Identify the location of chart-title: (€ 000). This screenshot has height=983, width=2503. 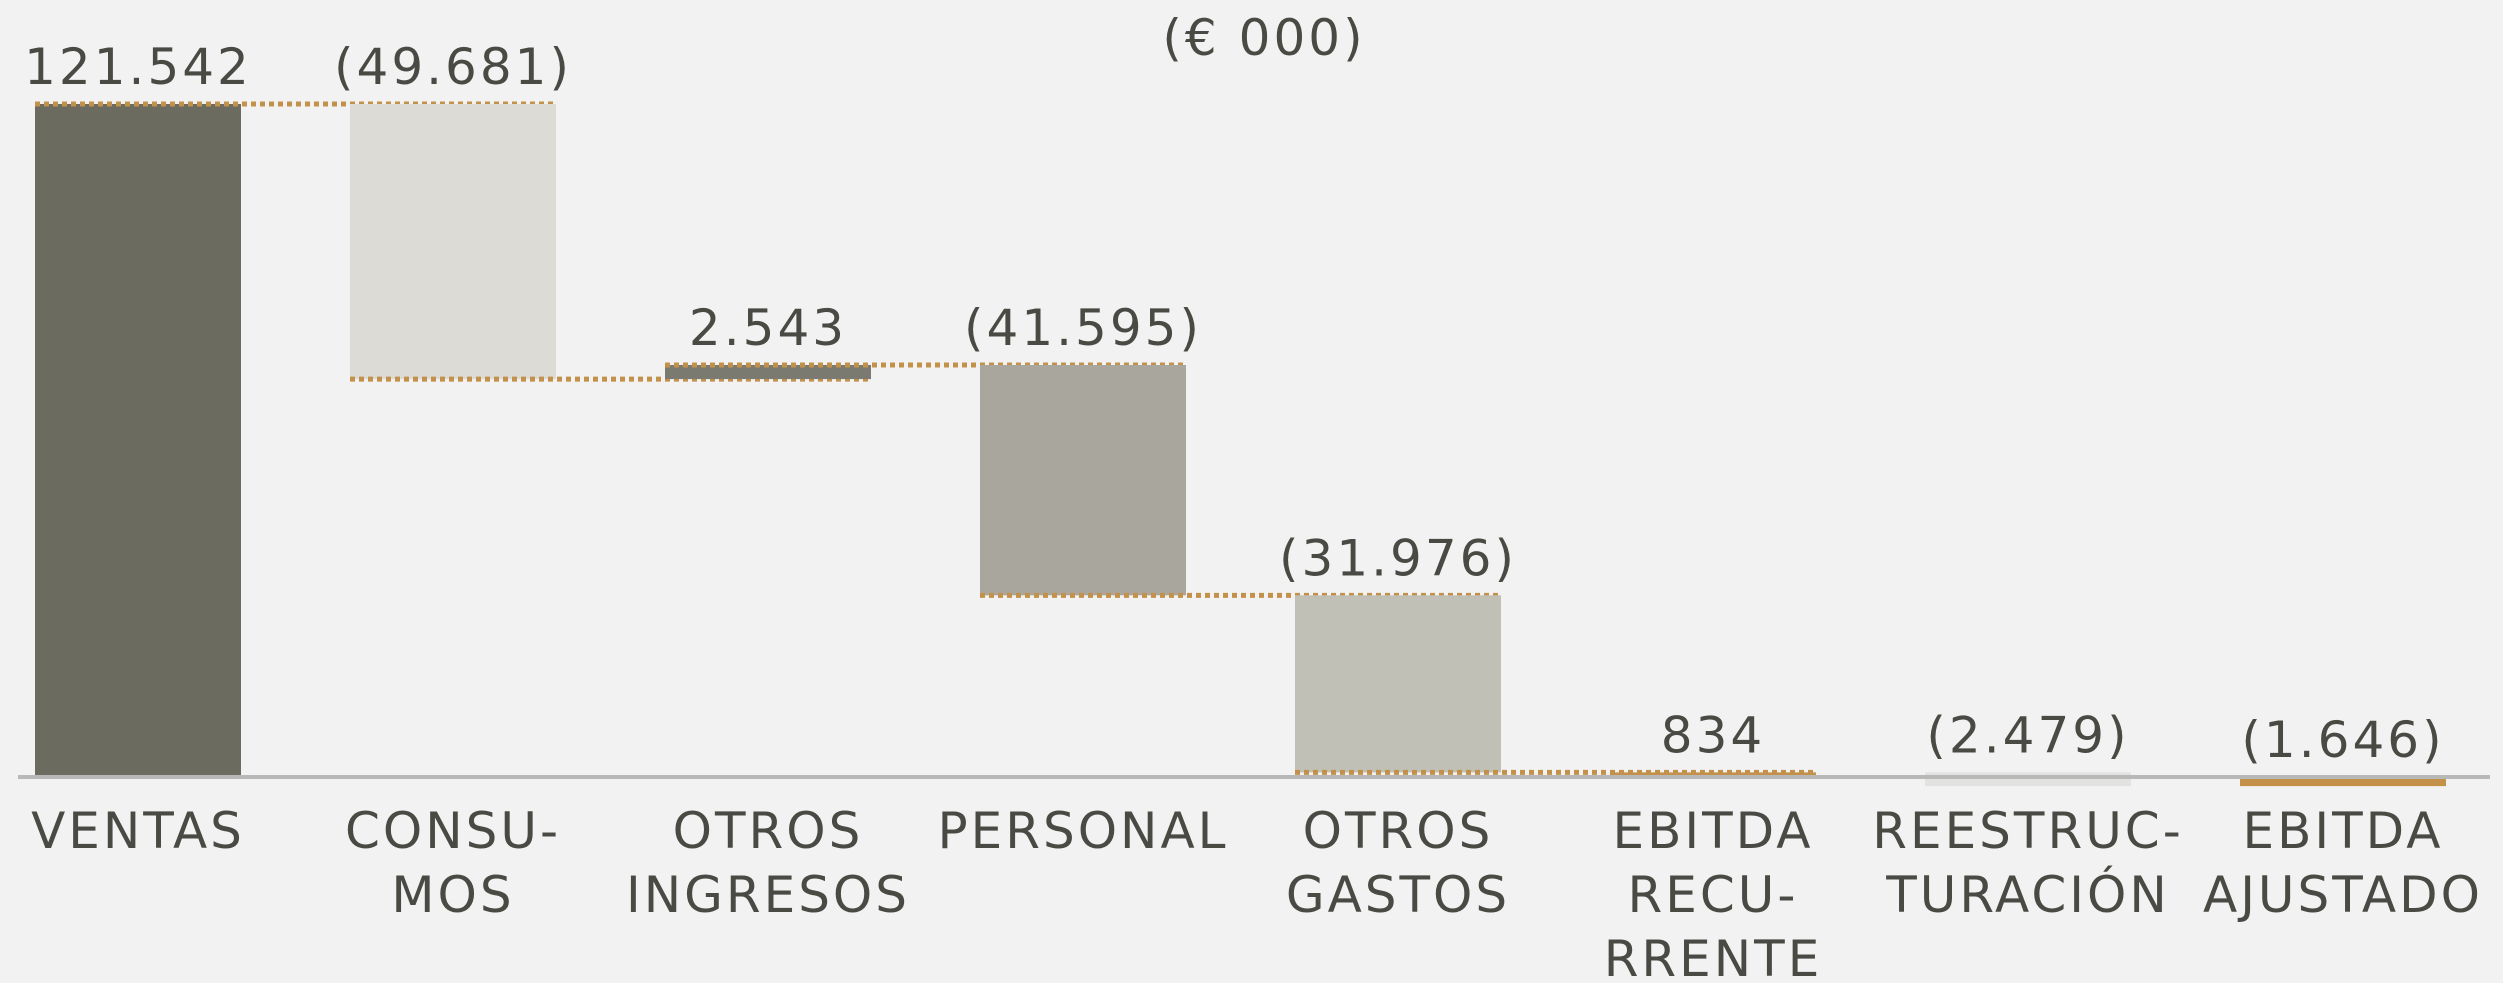
(1263, 38).